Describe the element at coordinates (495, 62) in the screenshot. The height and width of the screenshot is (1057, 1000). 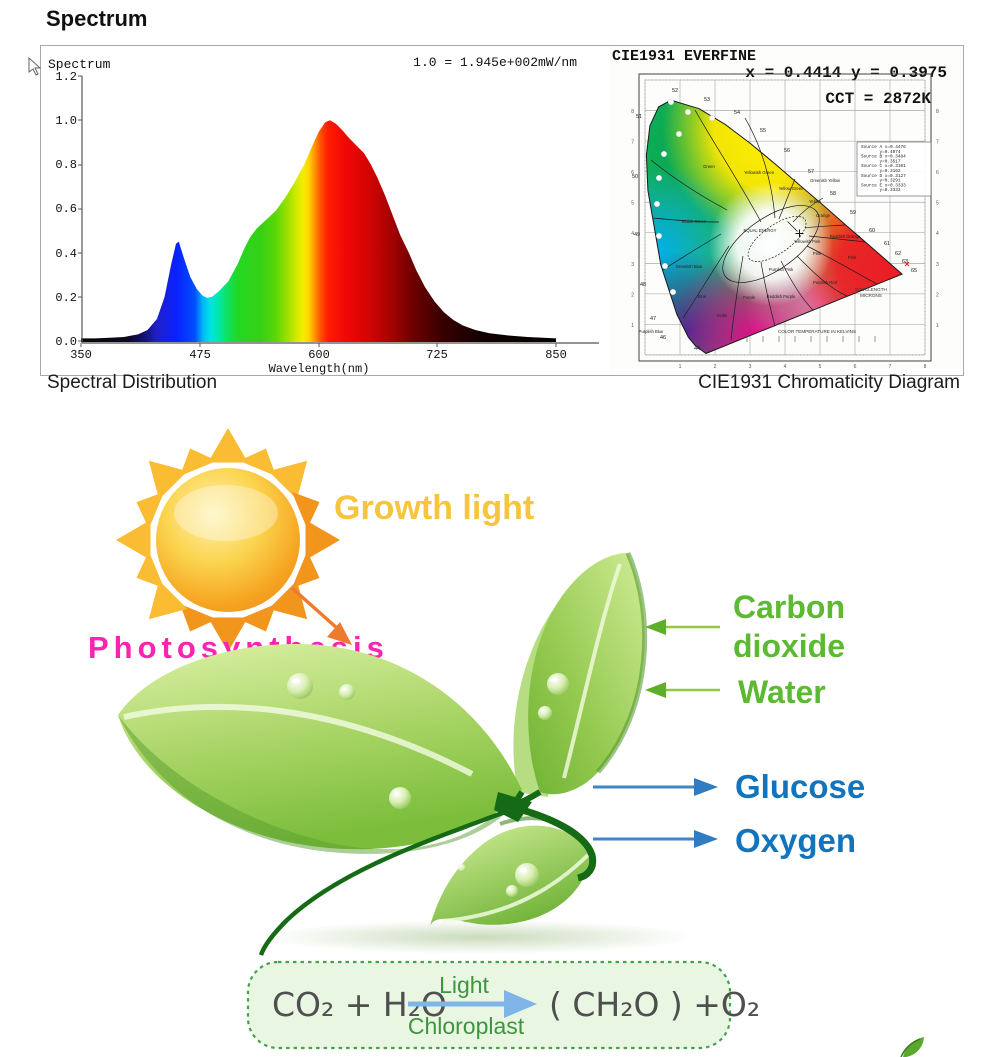
I see `spectrum-scale-note: 1.0 = 1.945e+002mW/nm` at that location.